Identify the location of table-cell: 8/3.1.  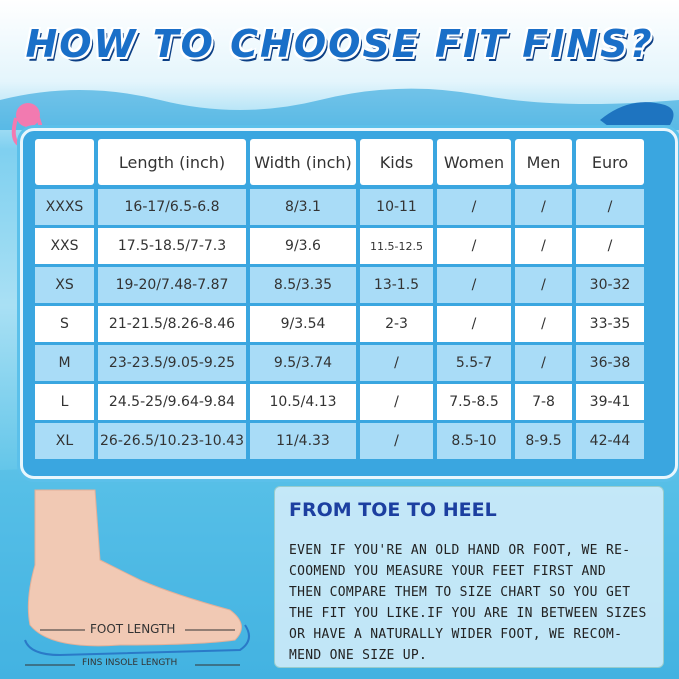
(303, 207).